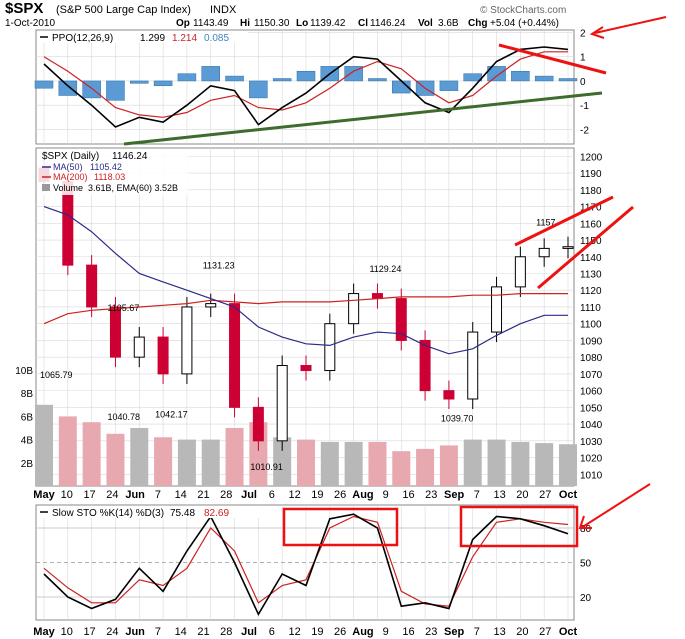 Image resolution: width=685 pixels, height=639 pixels. What do you see at coordinates (583, 82) in the screenshot?
I see `ppo-tick-label: 0` at bounding box center [583, 82].